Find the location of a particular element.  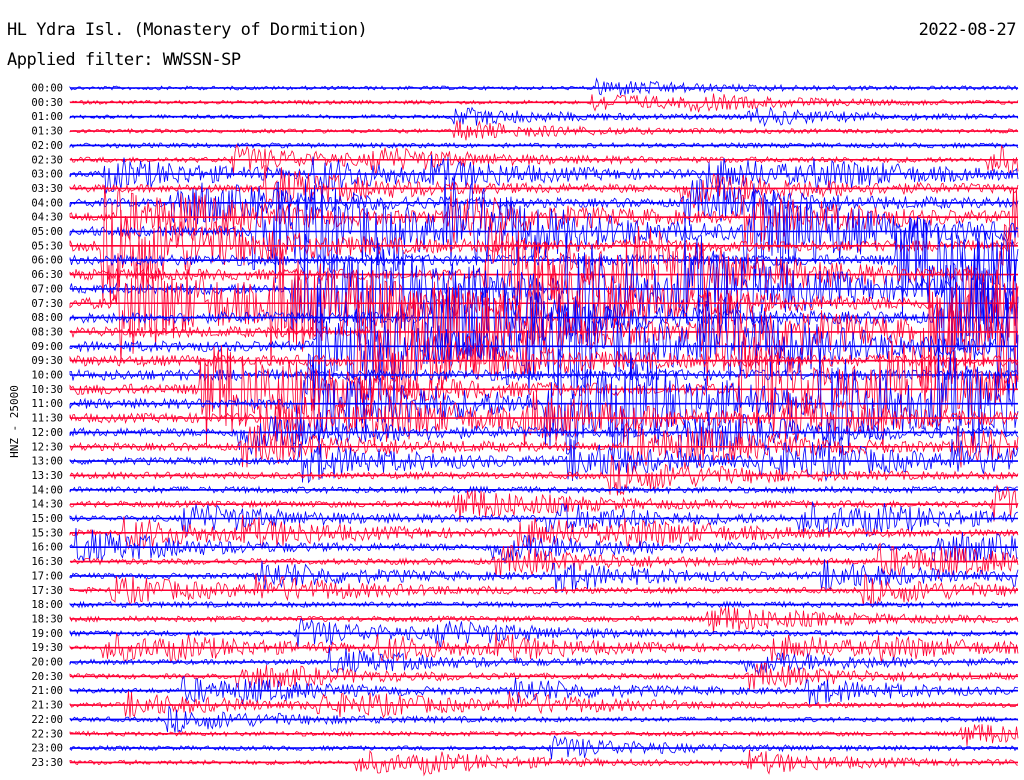

trace-time-label: 07:00 is located at coordinates (47, 289).